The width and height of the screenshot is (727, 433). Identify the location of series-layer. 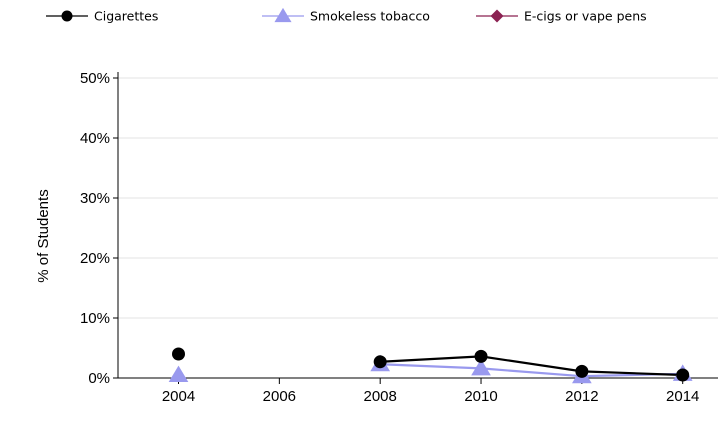
(430, 365).